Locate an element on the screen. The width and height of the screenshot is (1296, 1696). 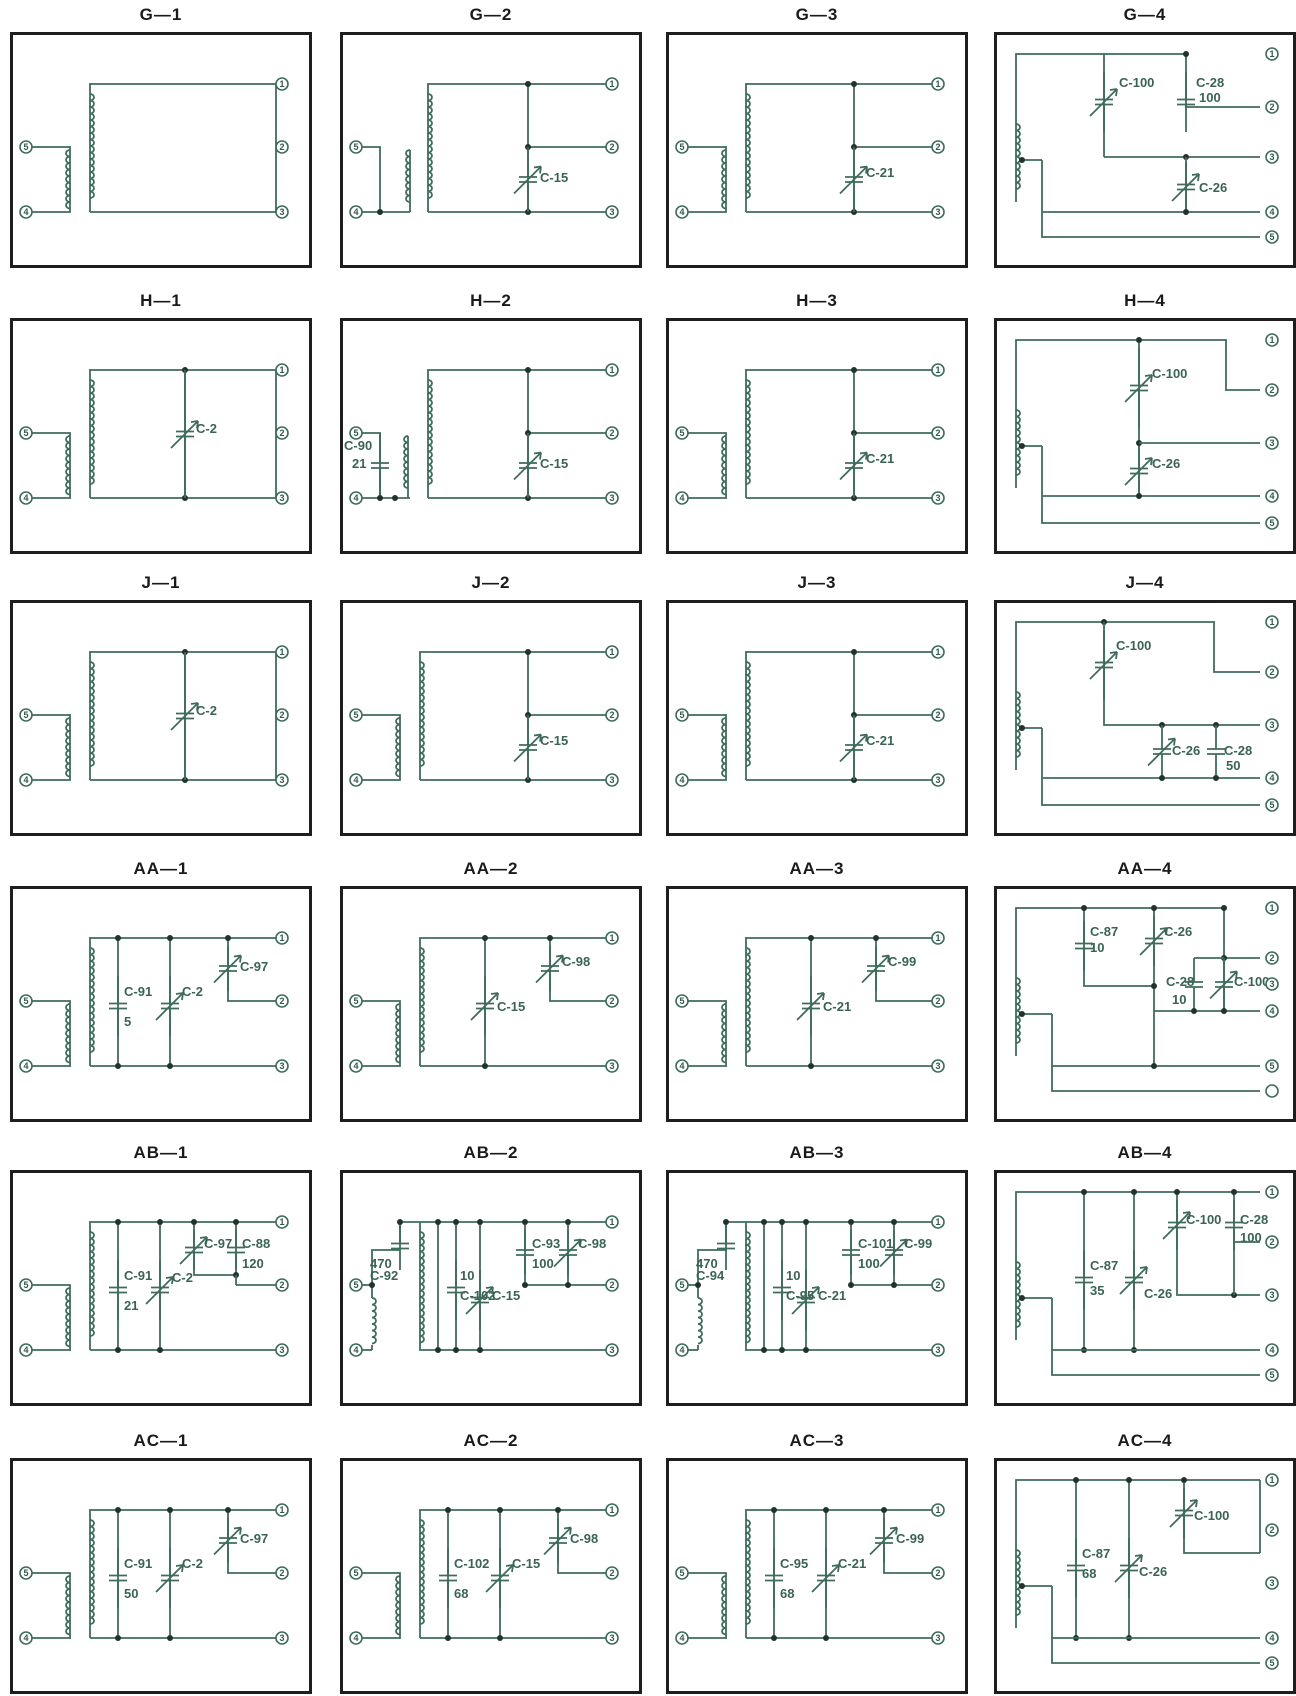
component-label: C-92 is located at coordinates (384, 1275).